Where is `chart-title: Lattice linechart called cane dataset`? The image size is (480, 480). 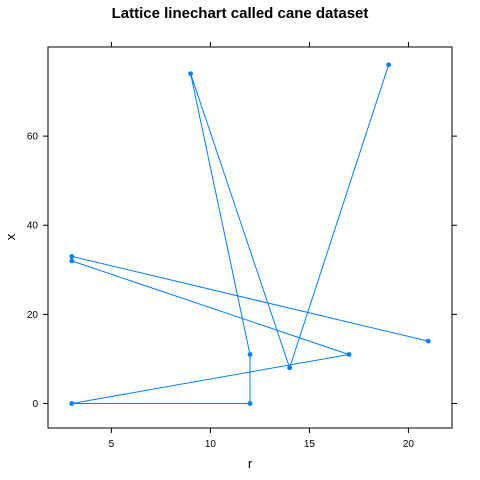 chart-title: Lattice linechart called cane dataset is located at coordinates (240, 13).